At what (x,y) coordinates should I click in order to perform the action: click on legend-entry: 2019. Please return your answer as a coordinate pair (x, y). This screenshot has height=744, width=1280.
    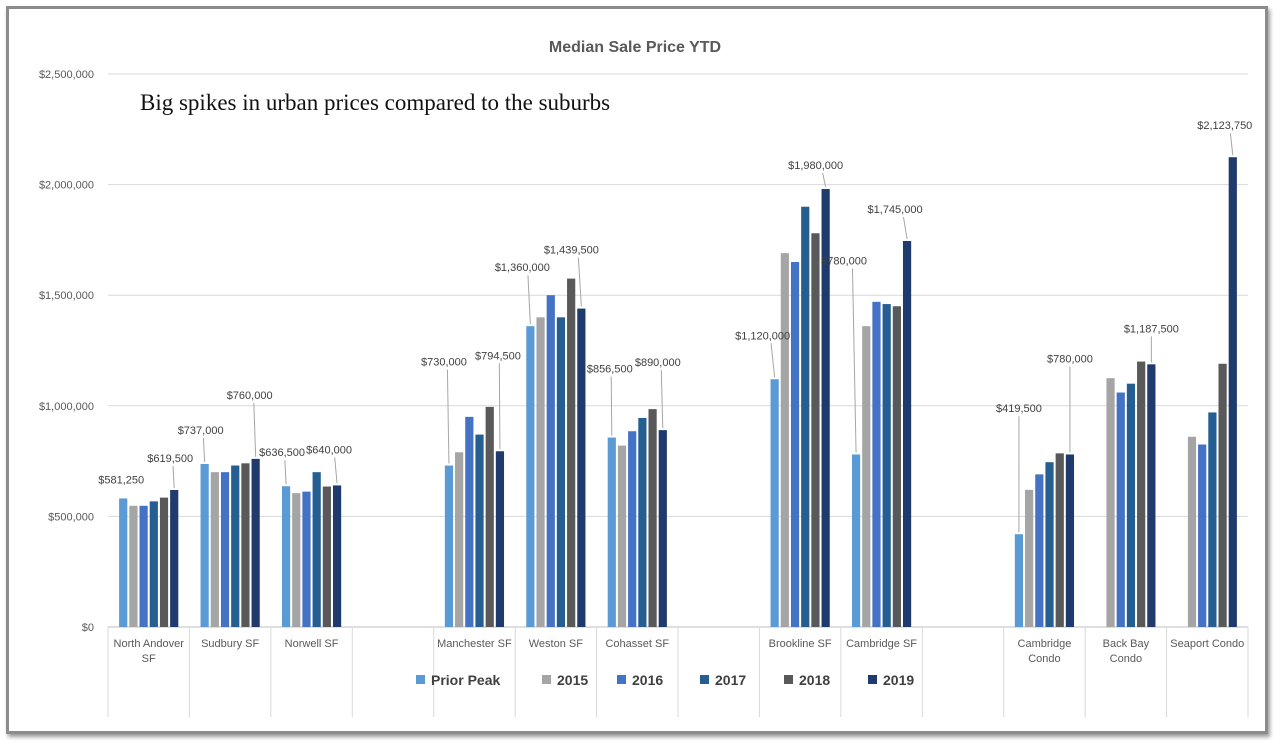
    Looking at the image, I should click on (898, 680).